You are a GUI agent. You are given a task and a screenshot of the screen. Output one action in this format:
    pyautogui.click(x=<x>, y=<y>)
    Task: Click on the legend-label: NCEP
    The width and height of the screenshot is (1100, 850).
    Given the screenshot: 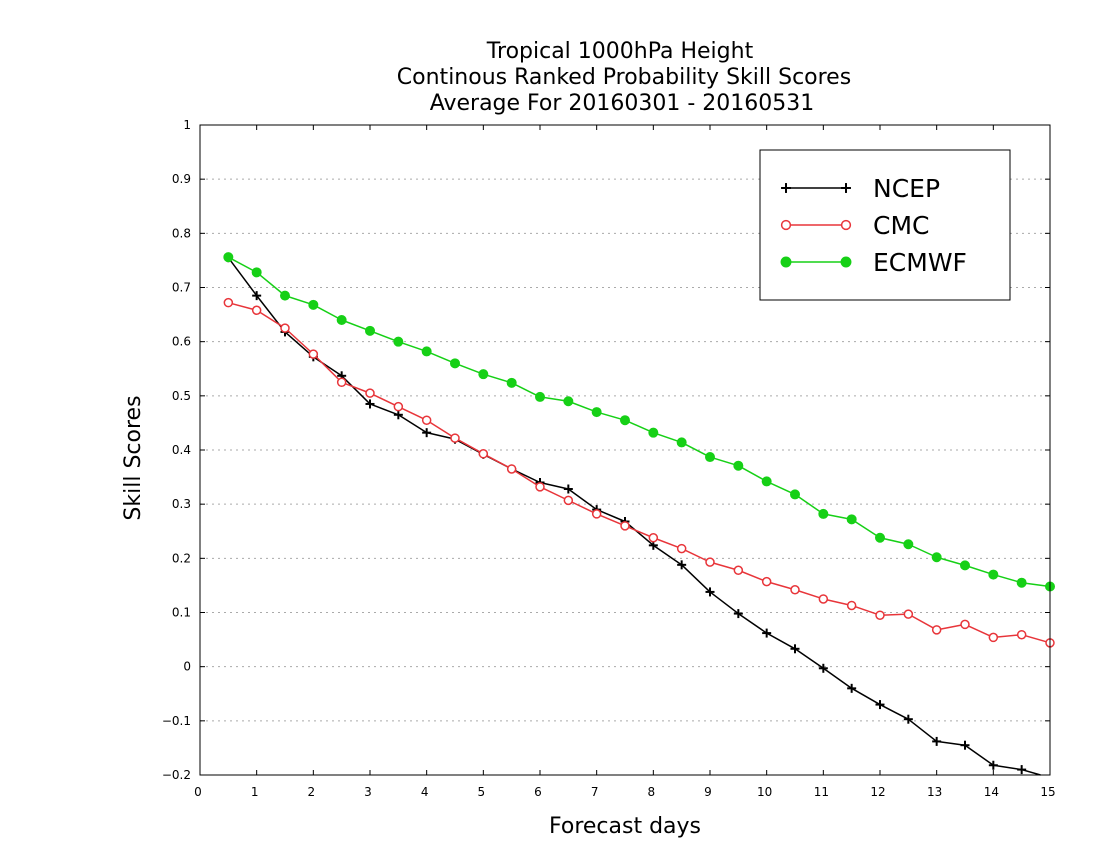 What is the action you would take?
    pyautogui.click(x=906, y=188)
    